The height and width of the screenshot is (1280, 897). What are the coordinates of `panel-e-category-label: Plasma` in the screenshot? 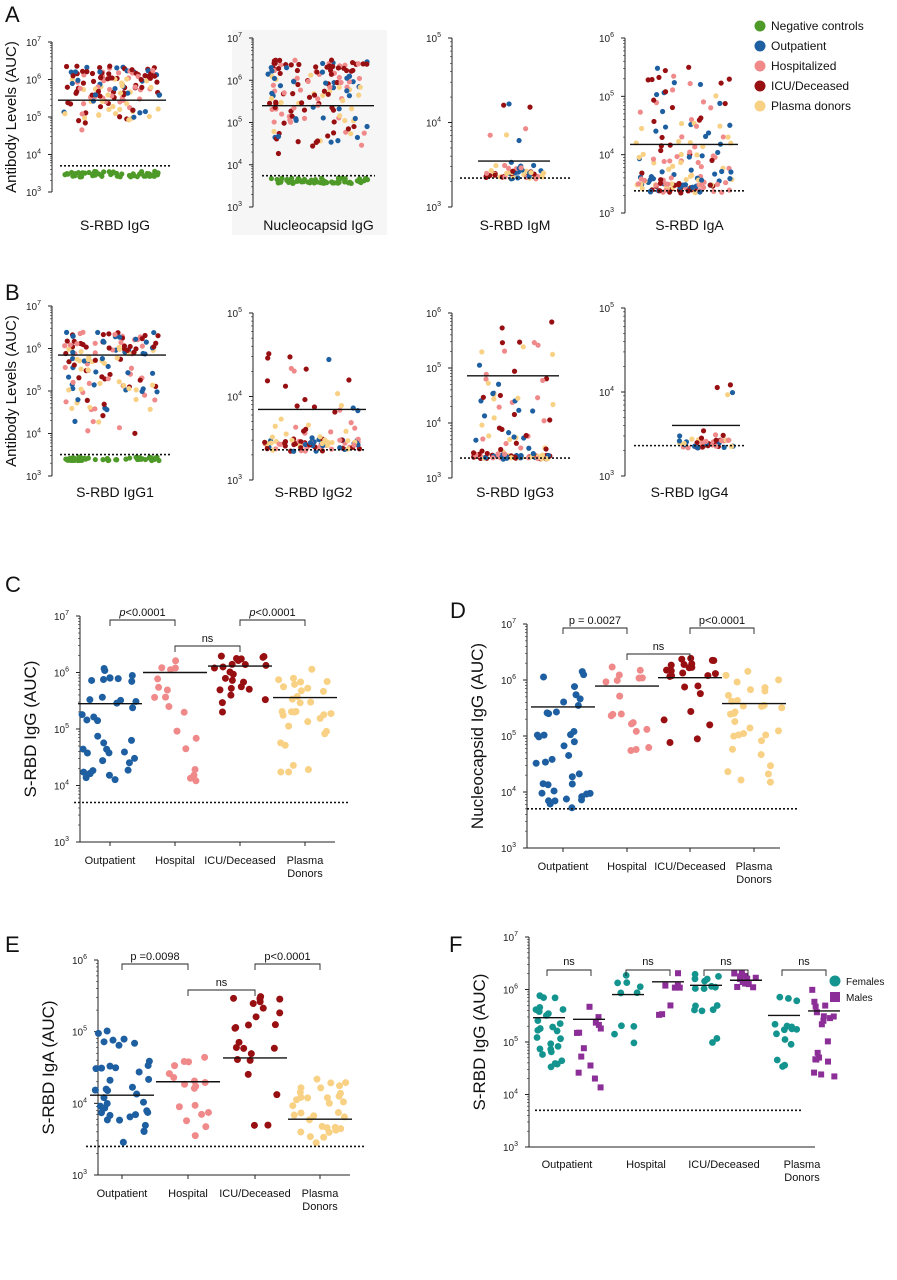 It's located at (321, 1194).